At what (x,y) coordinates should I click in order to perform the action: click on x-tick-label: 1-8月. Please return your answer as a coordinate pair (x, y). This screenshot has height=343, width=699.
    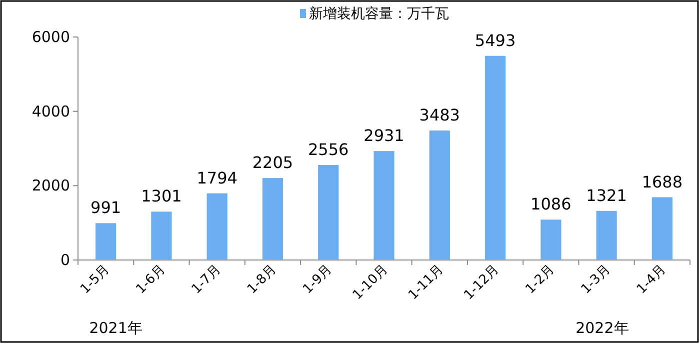
    Looking at the image, I should click on (262, 280).